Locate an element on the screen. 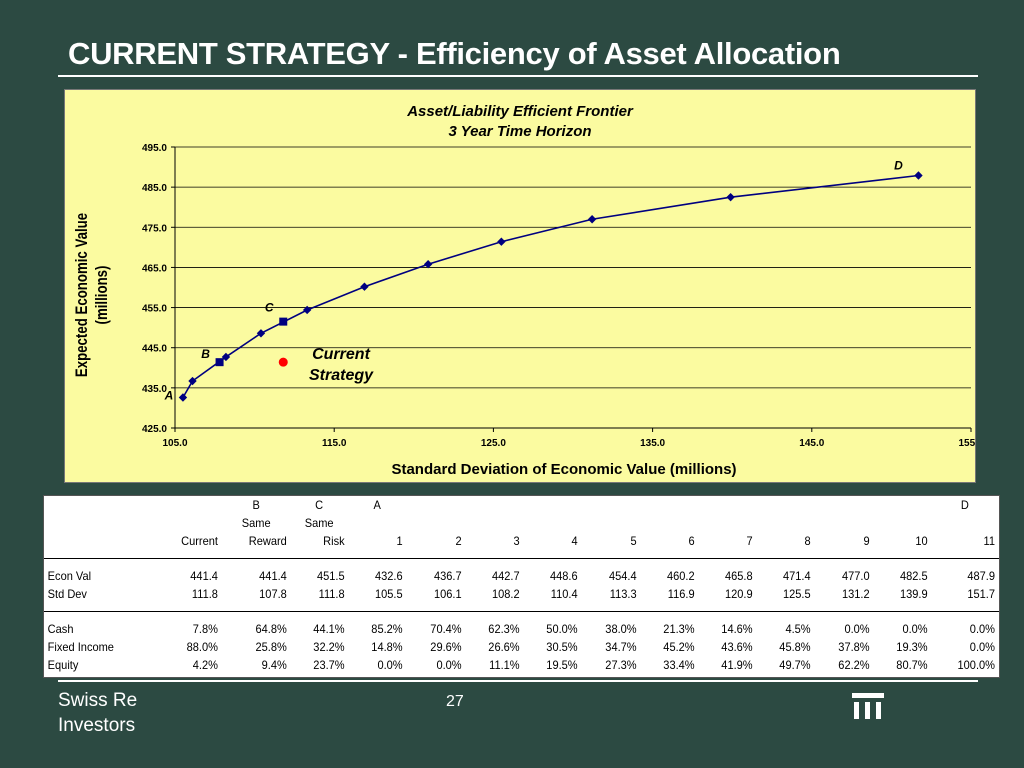 The image size is (1024, 768). table-cell: 111.8 is located at coordinates (204, 594).